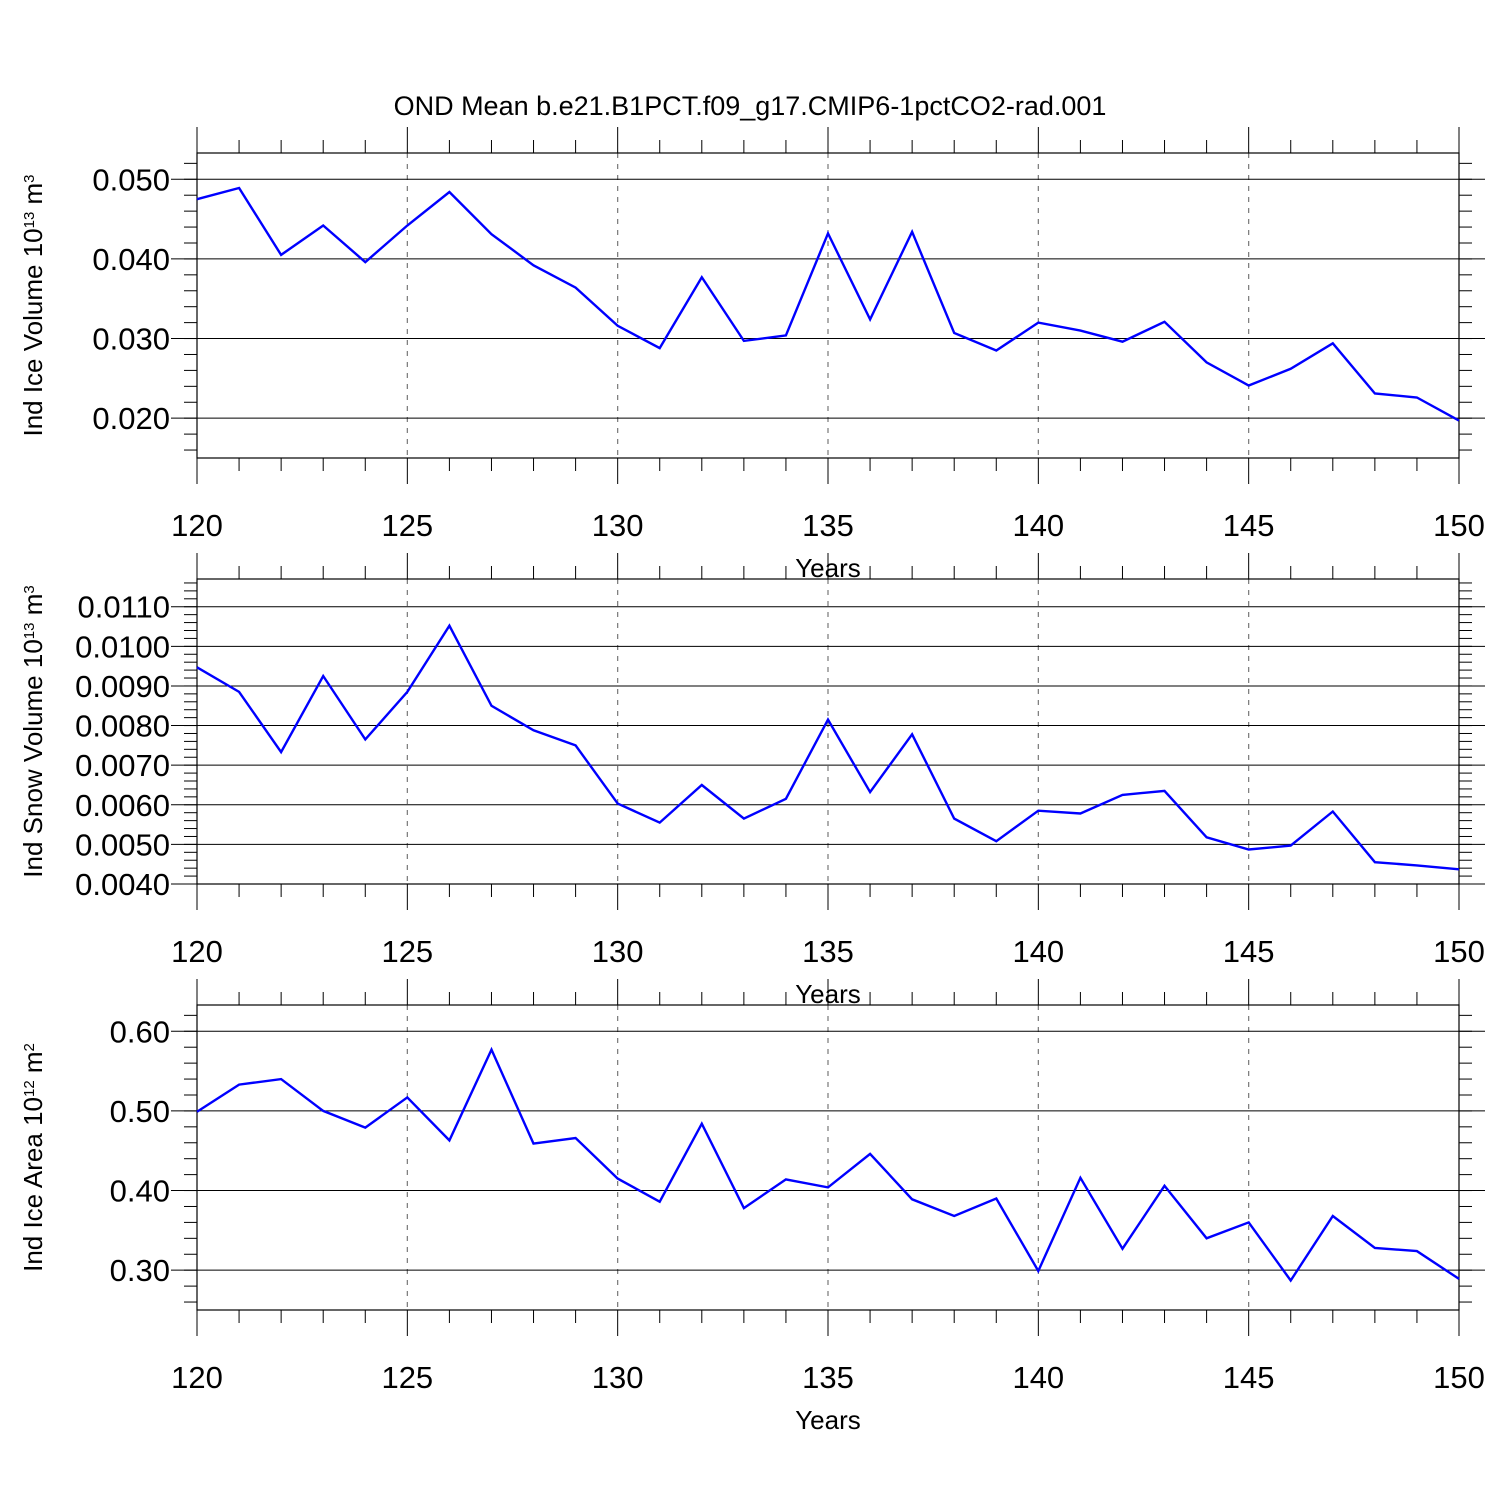 This screenshot has height=1500, width=1500. I want to click on x-axis-title: Years, so click(828, 1420).